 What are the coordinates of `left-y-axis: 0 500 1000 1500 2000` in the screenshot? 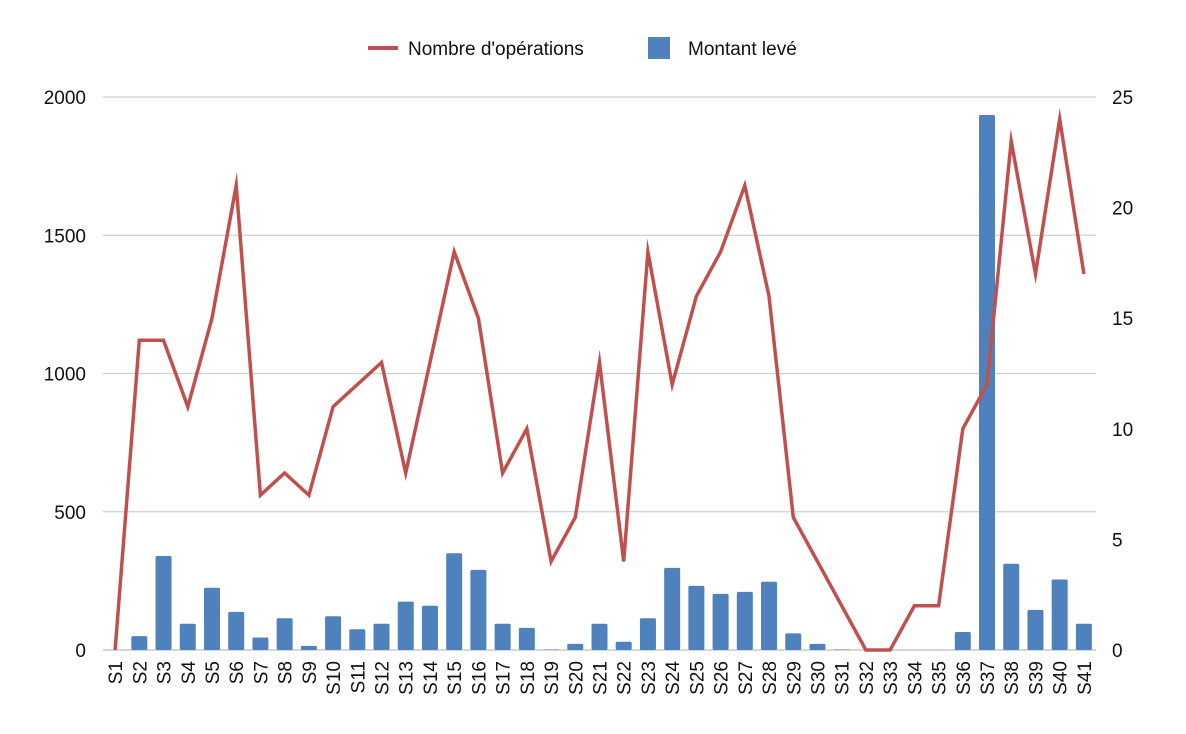 It's located at (65, 375).